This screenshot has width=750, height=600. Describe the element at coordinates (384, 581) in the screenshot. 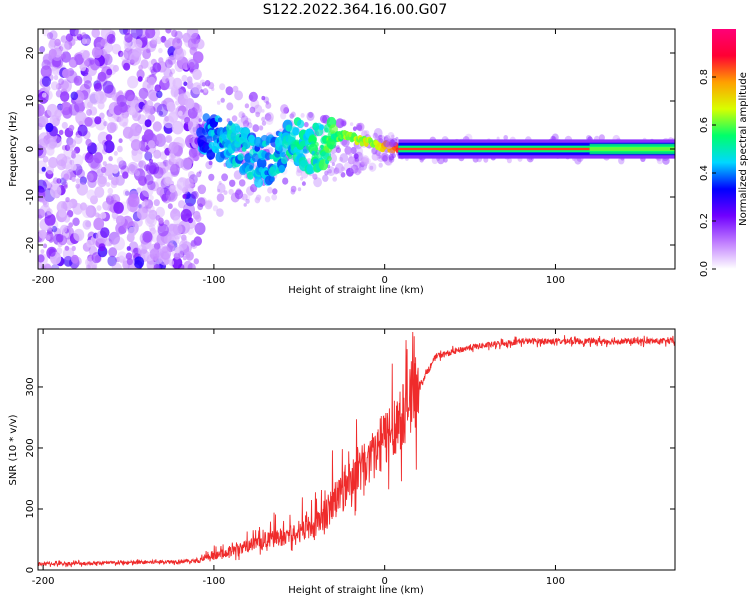

I see `x-tick-label: 0` at that location.